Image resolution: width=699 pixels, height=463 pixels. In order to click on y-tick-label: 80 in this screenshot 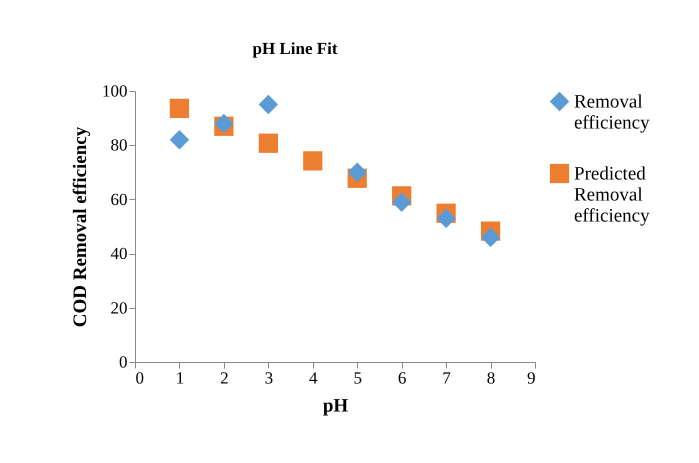, I will do `click(119, 145)`.